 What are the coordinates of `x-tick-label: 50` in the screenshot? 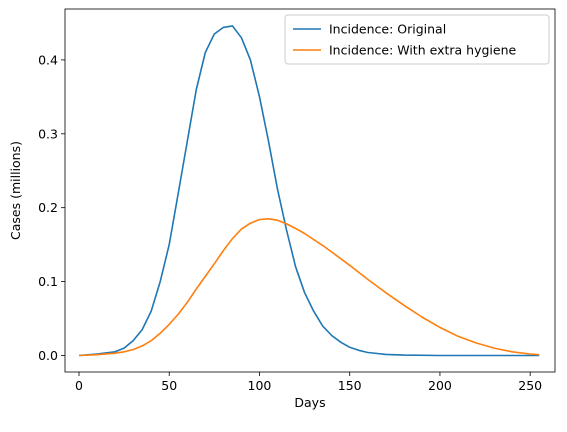 It's located at (169, 385).